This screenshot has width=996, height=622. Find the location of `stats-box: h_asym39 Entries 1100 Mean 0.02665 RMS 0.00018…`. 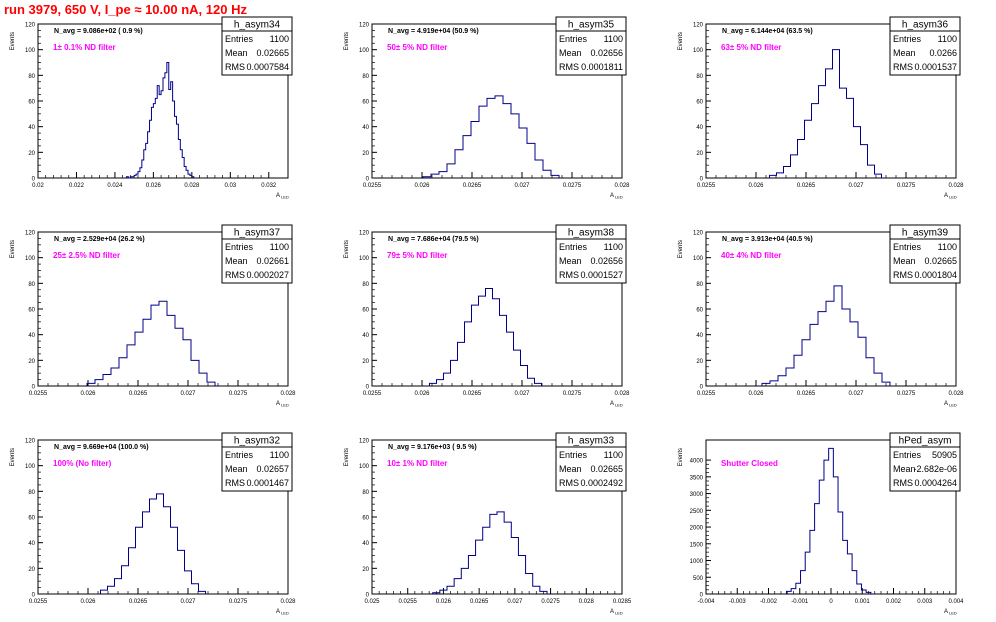

stats-box: h_asym39 Entries 1100 Mean 0.02665 RMS 0.00018… is located at coordinates (925, 254).